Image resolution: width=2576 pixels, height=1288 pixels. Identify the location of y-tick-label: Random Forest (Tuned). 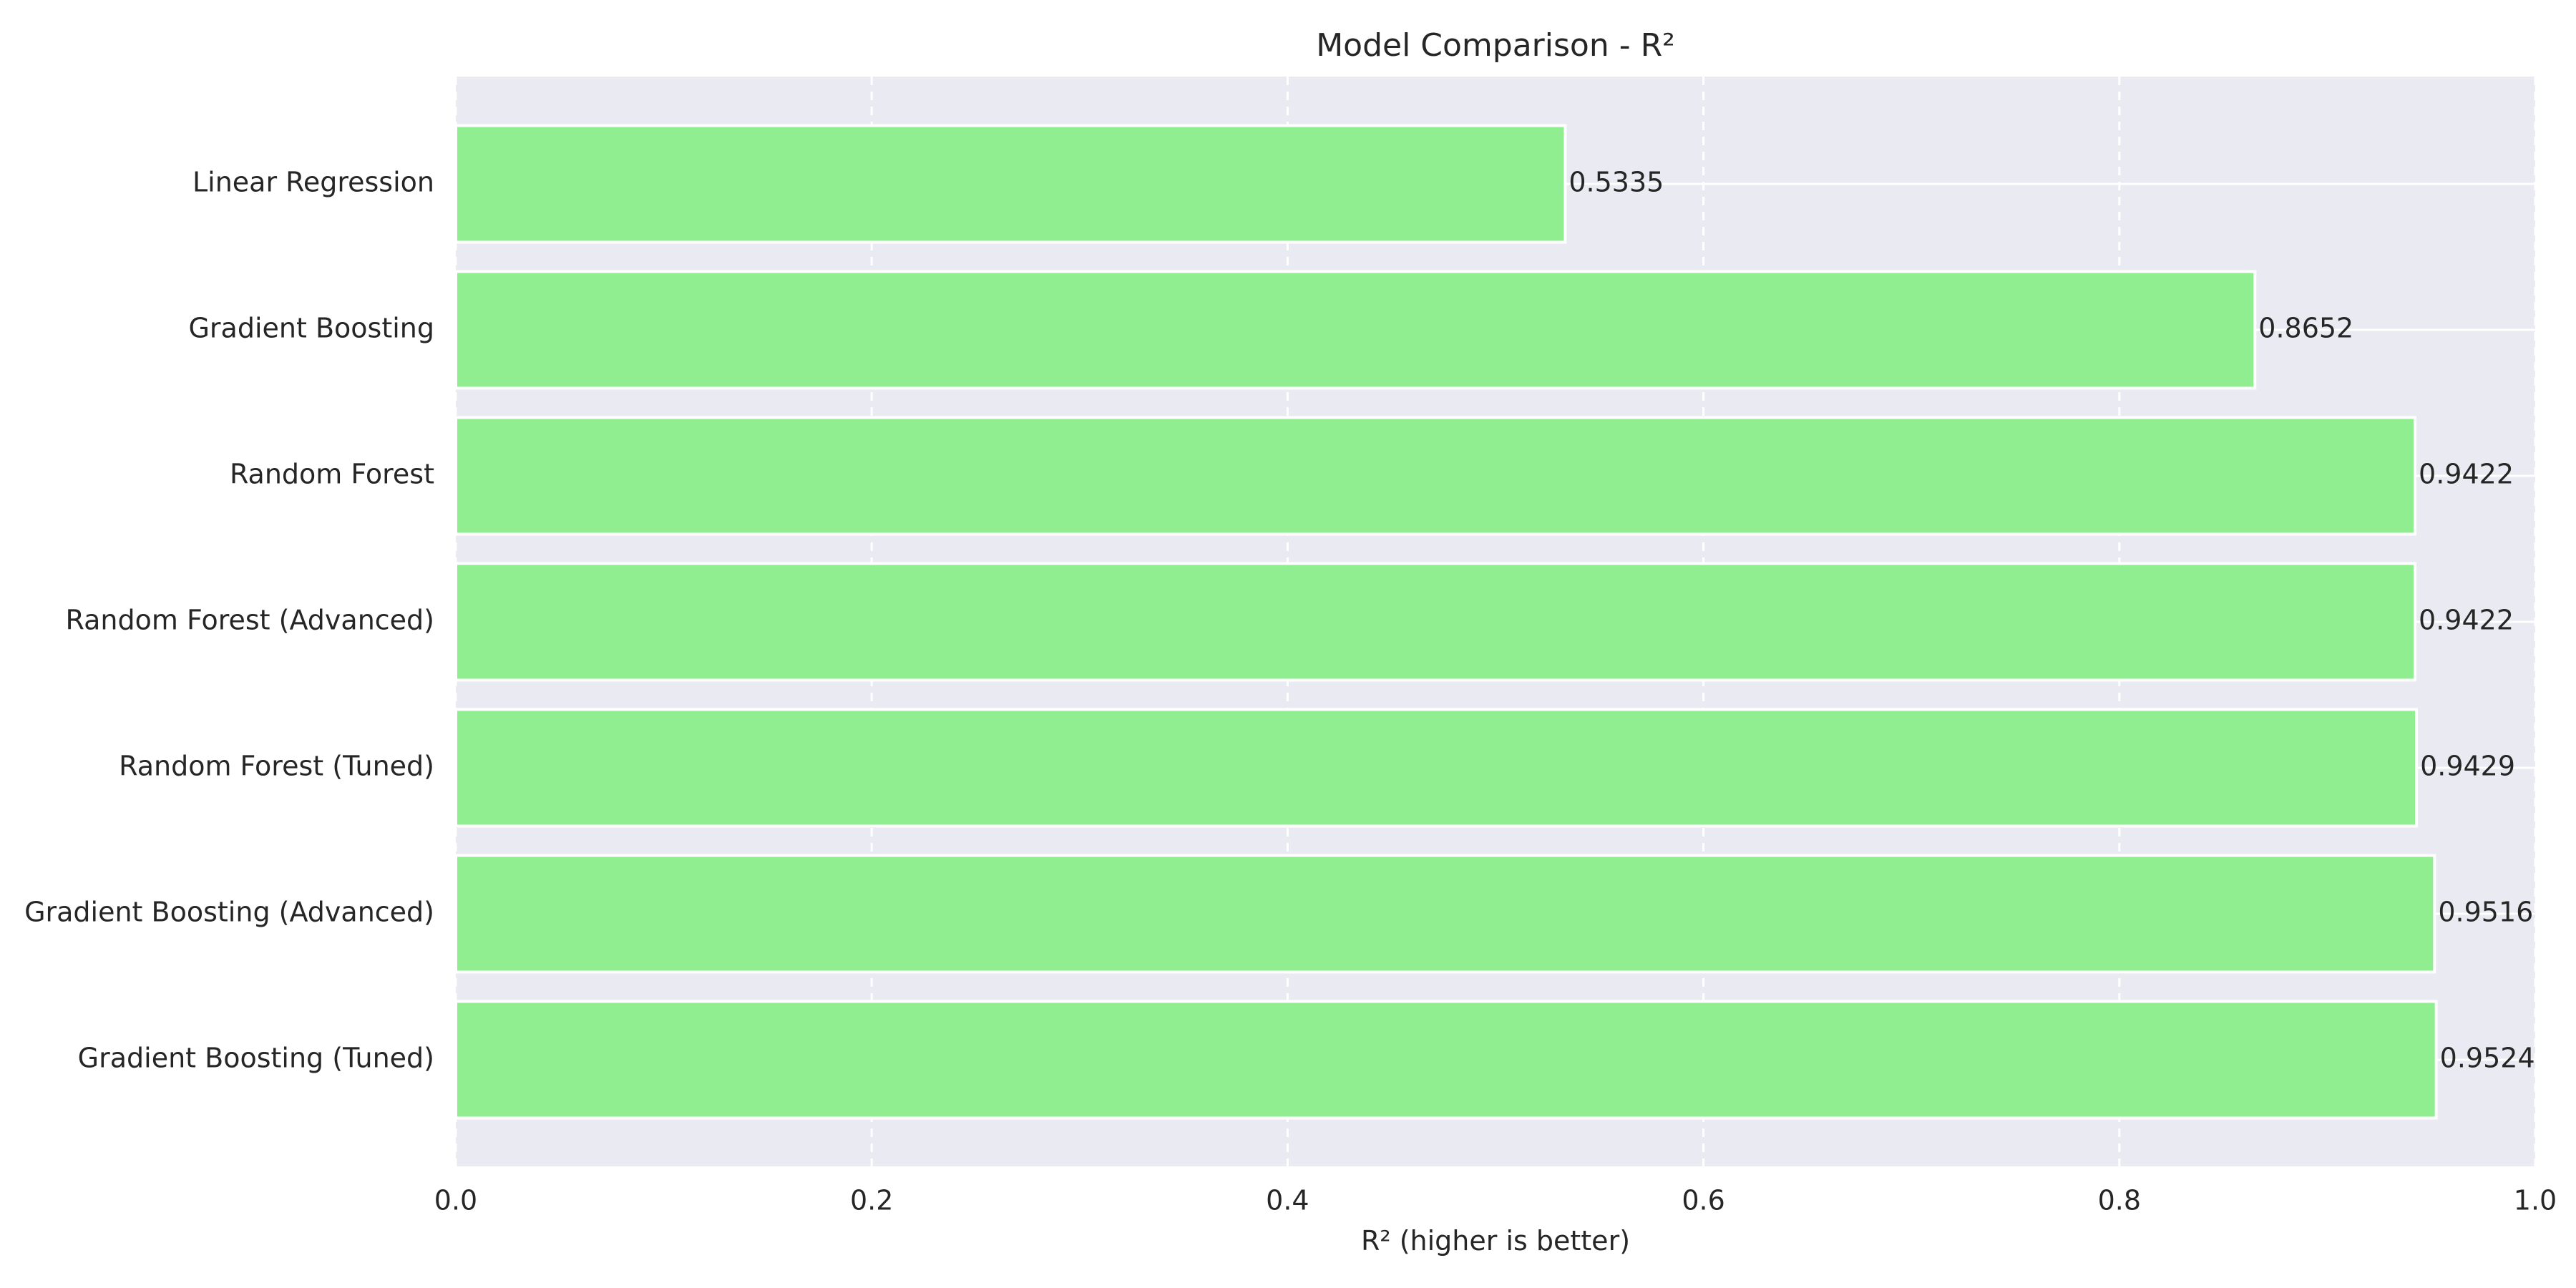
(276, 766).